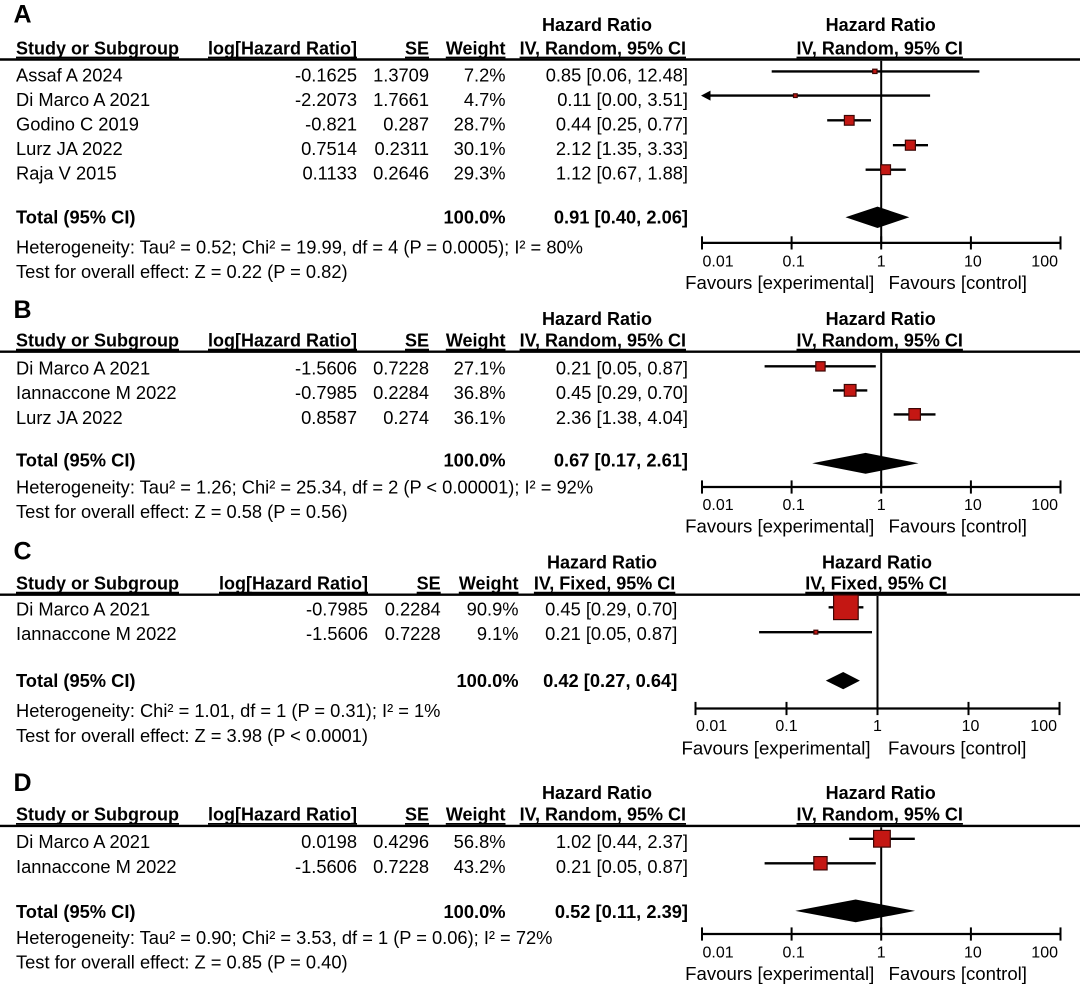 This screenshot has width=1080, height=988. Describe the element at coordinates (480, 124) in the screenshot. I see `svg-text: 28.7%` at that location.